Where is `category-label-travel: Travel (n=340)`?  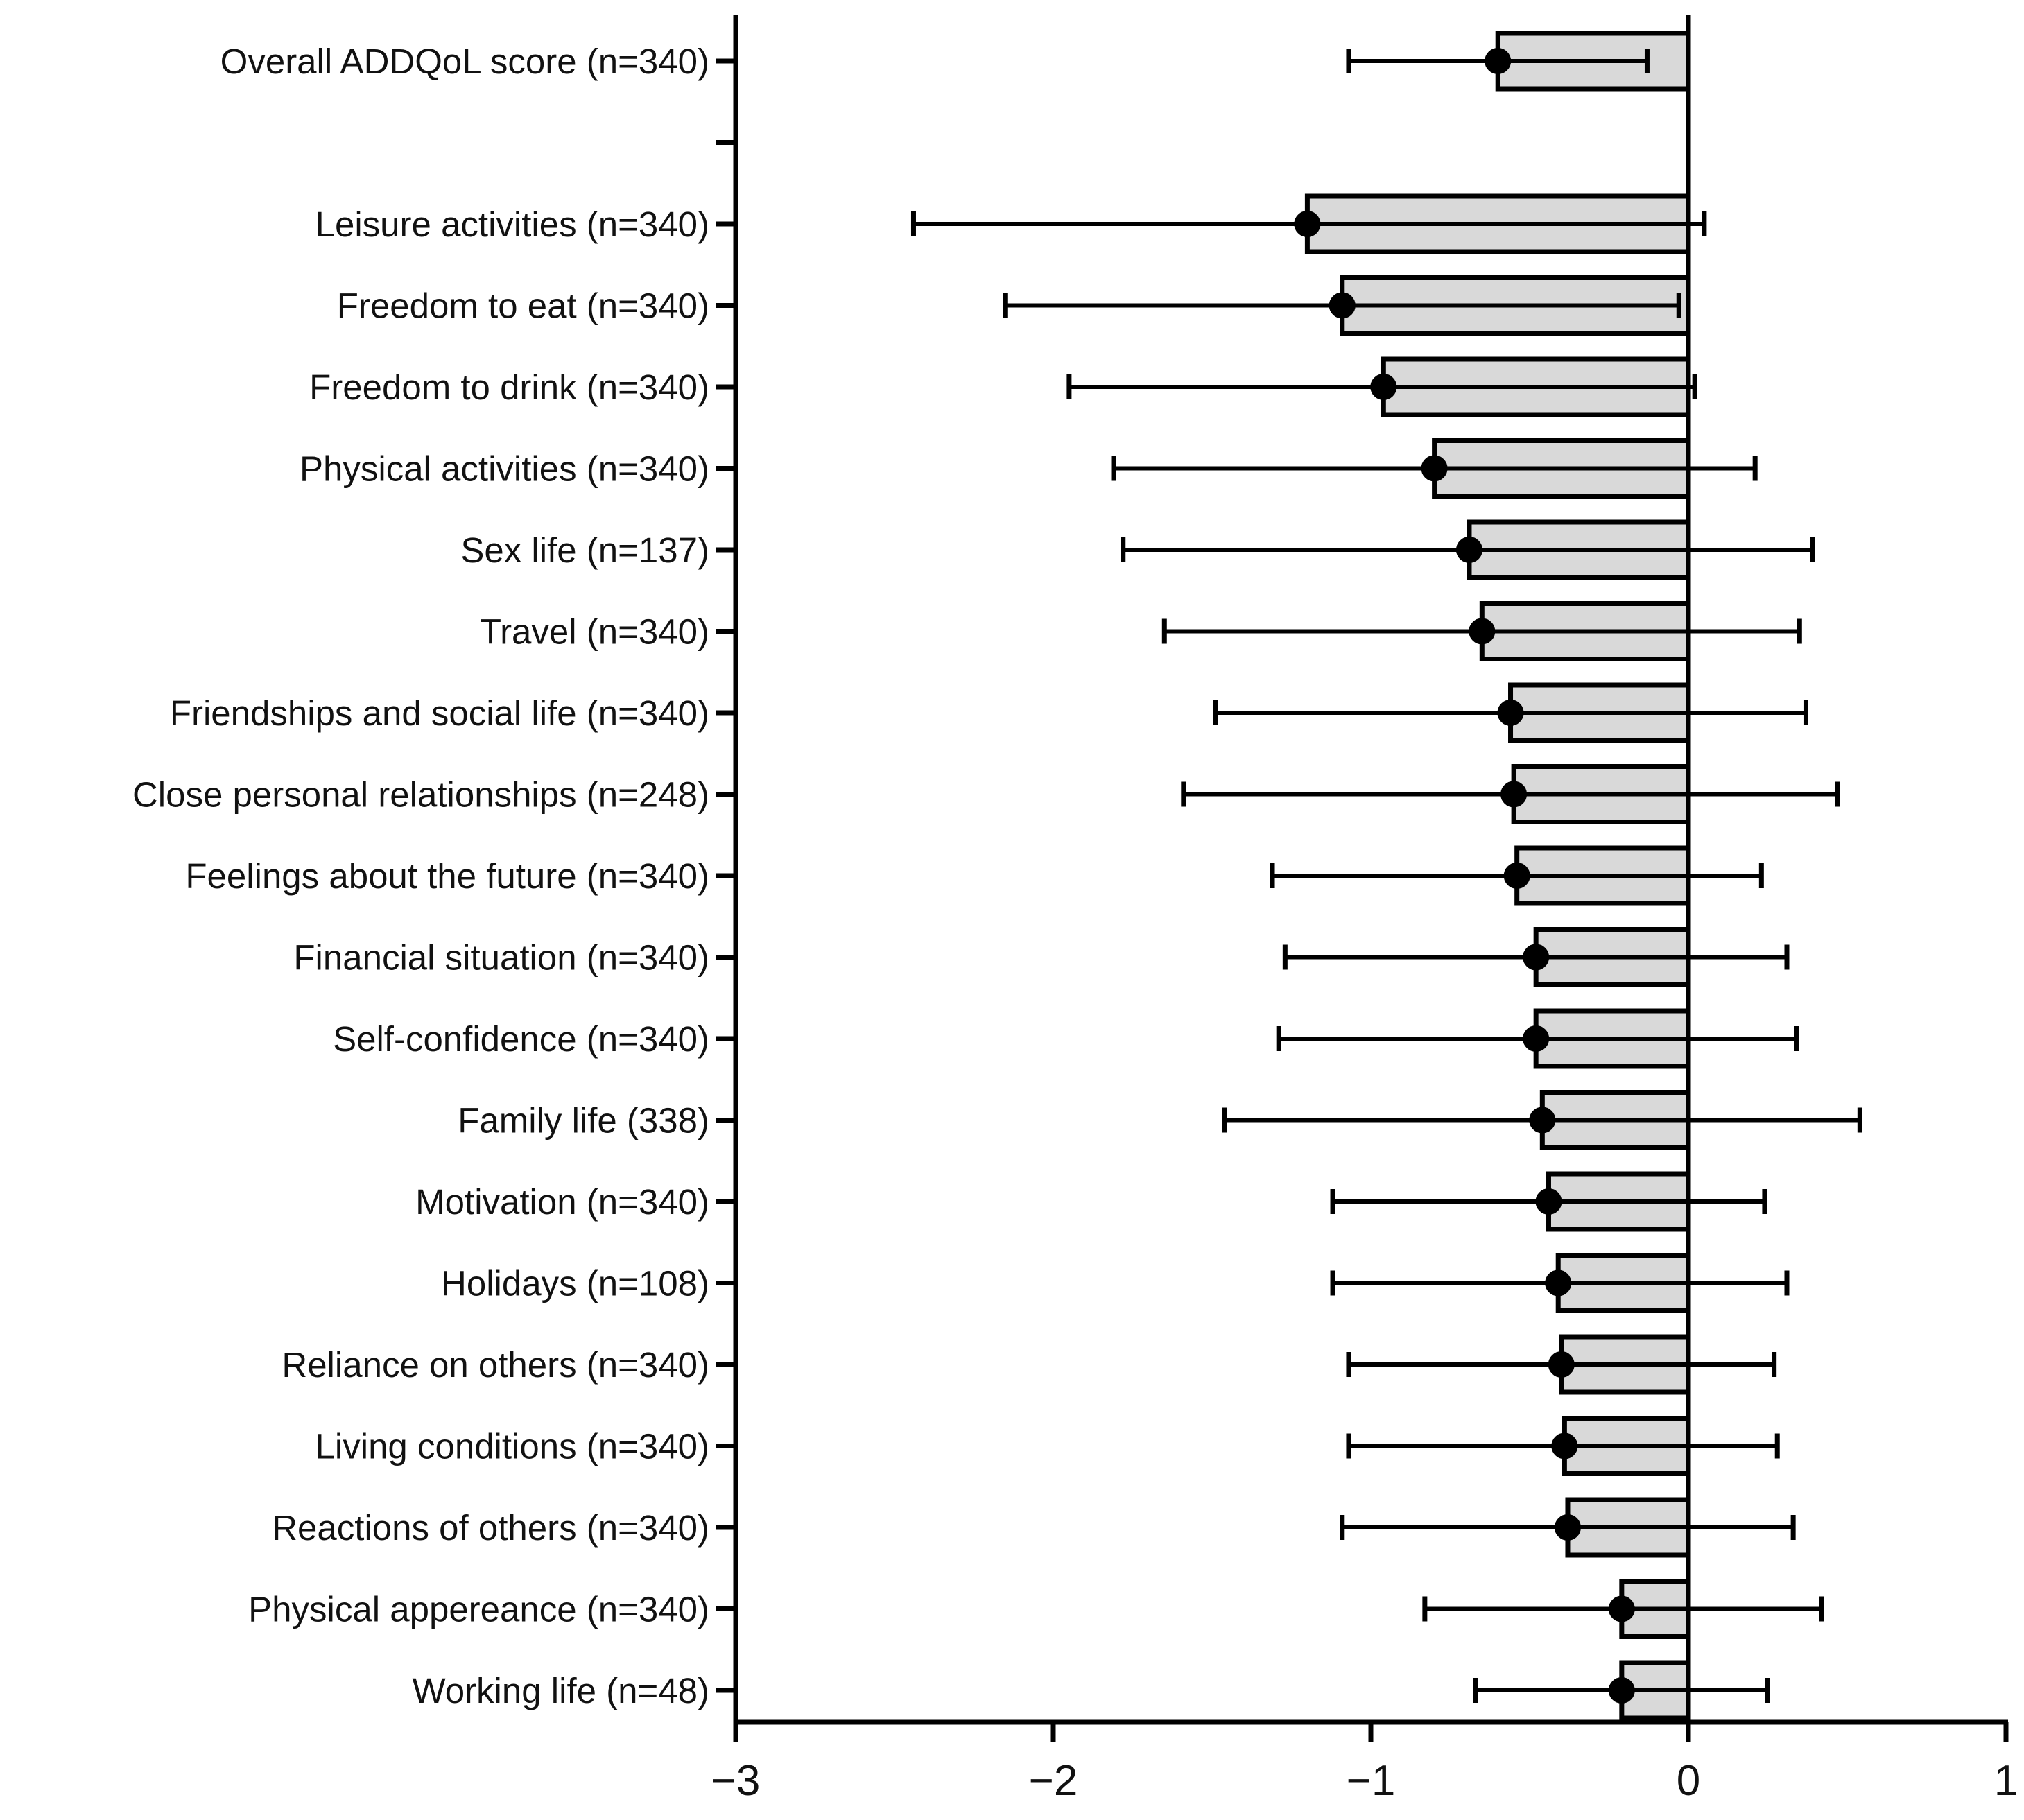 category-label-travel: Travel (n=340) is located at coordinates (595, 632).